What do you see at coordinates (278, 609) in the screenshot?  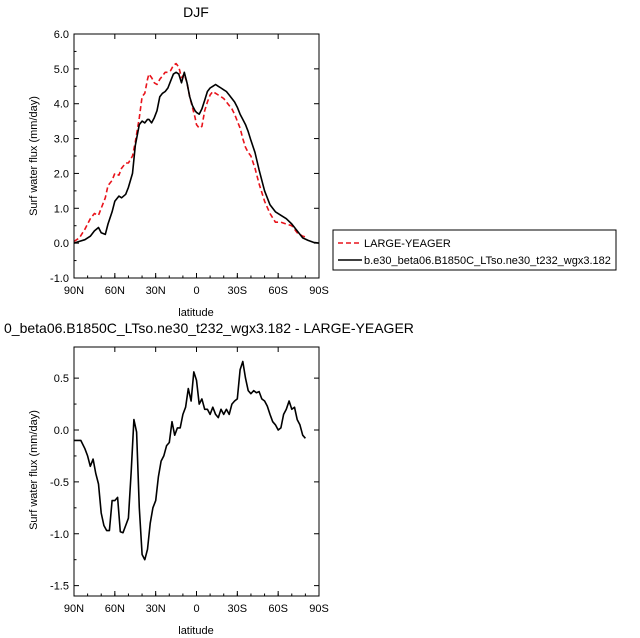 I see `bottom-xtick-label: 60S` at bounding box center [278, 609].